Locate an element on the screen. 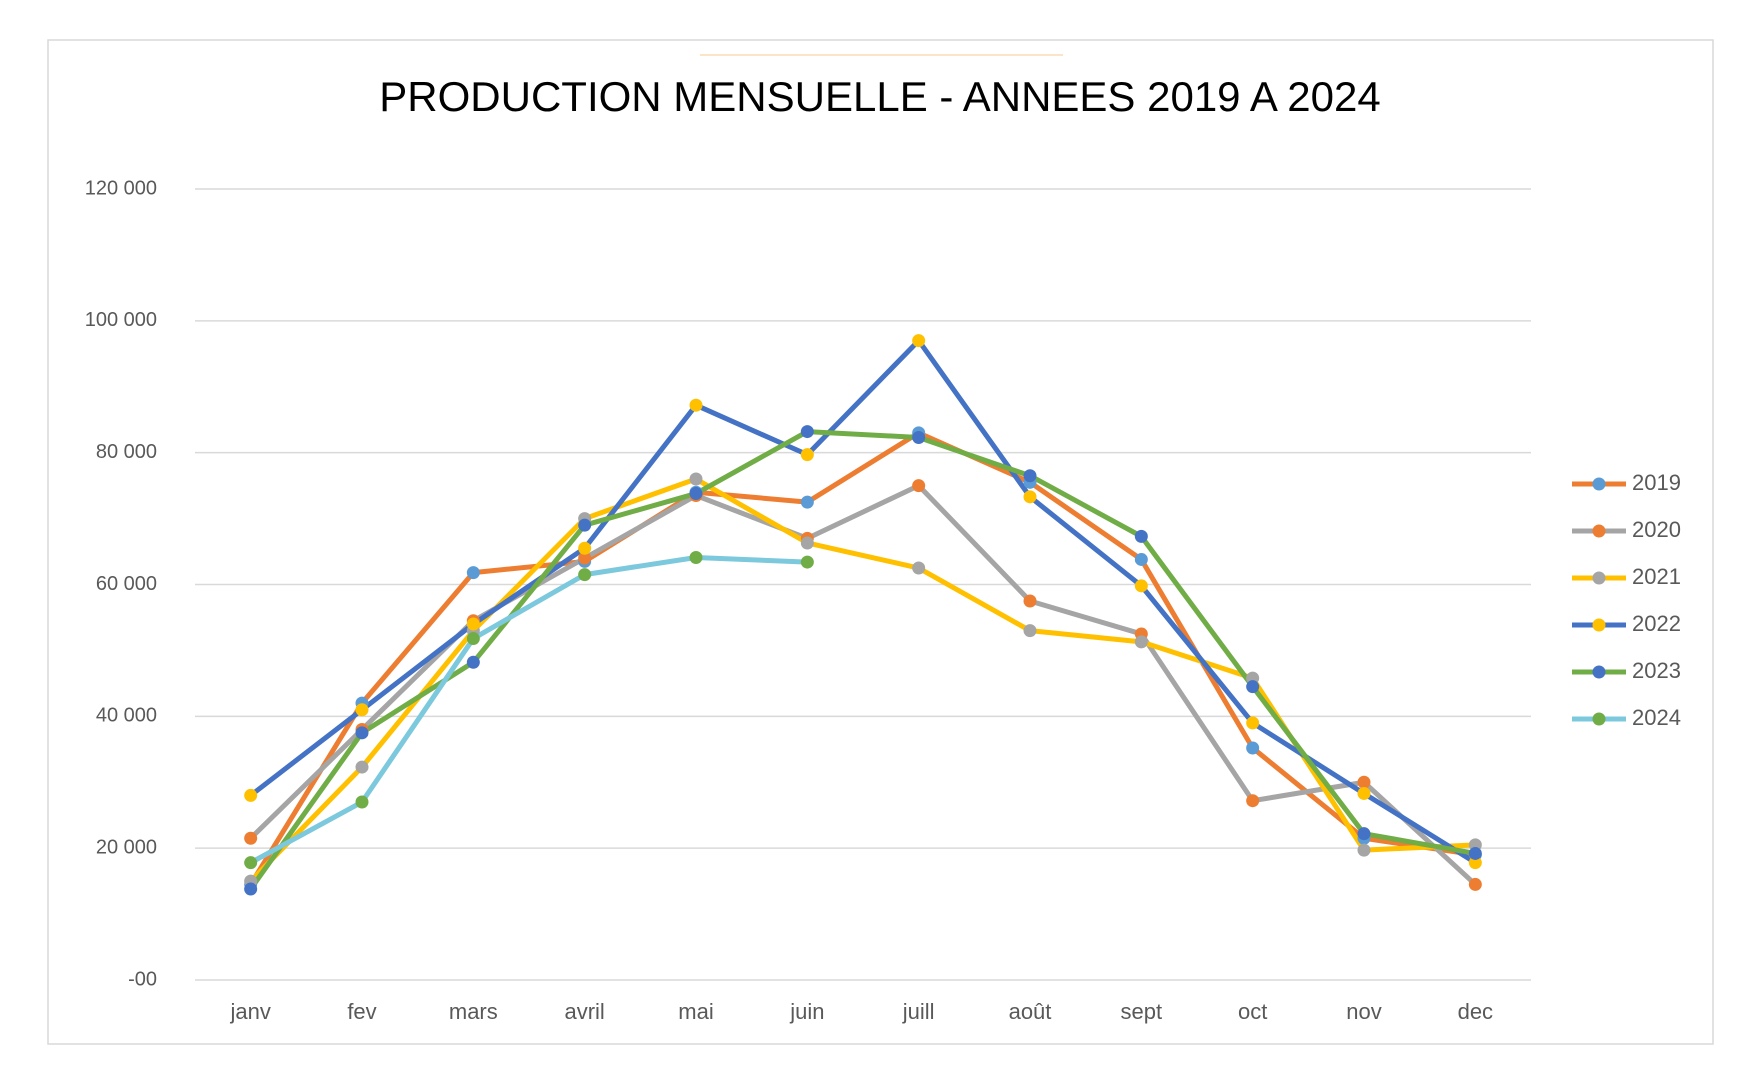  y-tick-label: 20 000 is located at coordinates (126, 847).